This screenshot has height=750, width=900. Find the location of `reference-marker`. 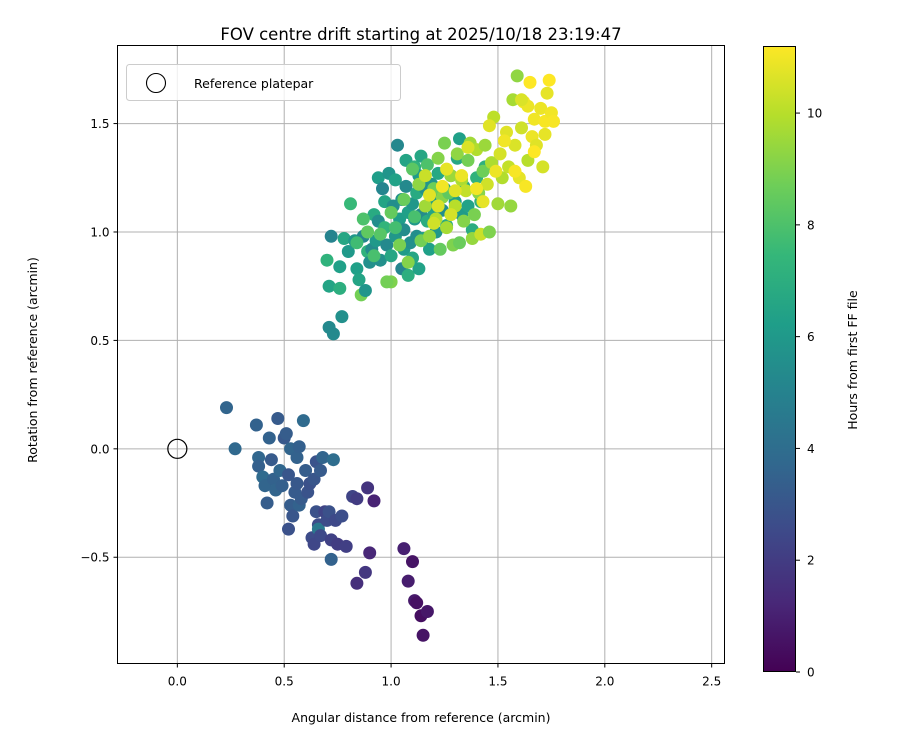

reference-marker is located at coordinates (177, 448).